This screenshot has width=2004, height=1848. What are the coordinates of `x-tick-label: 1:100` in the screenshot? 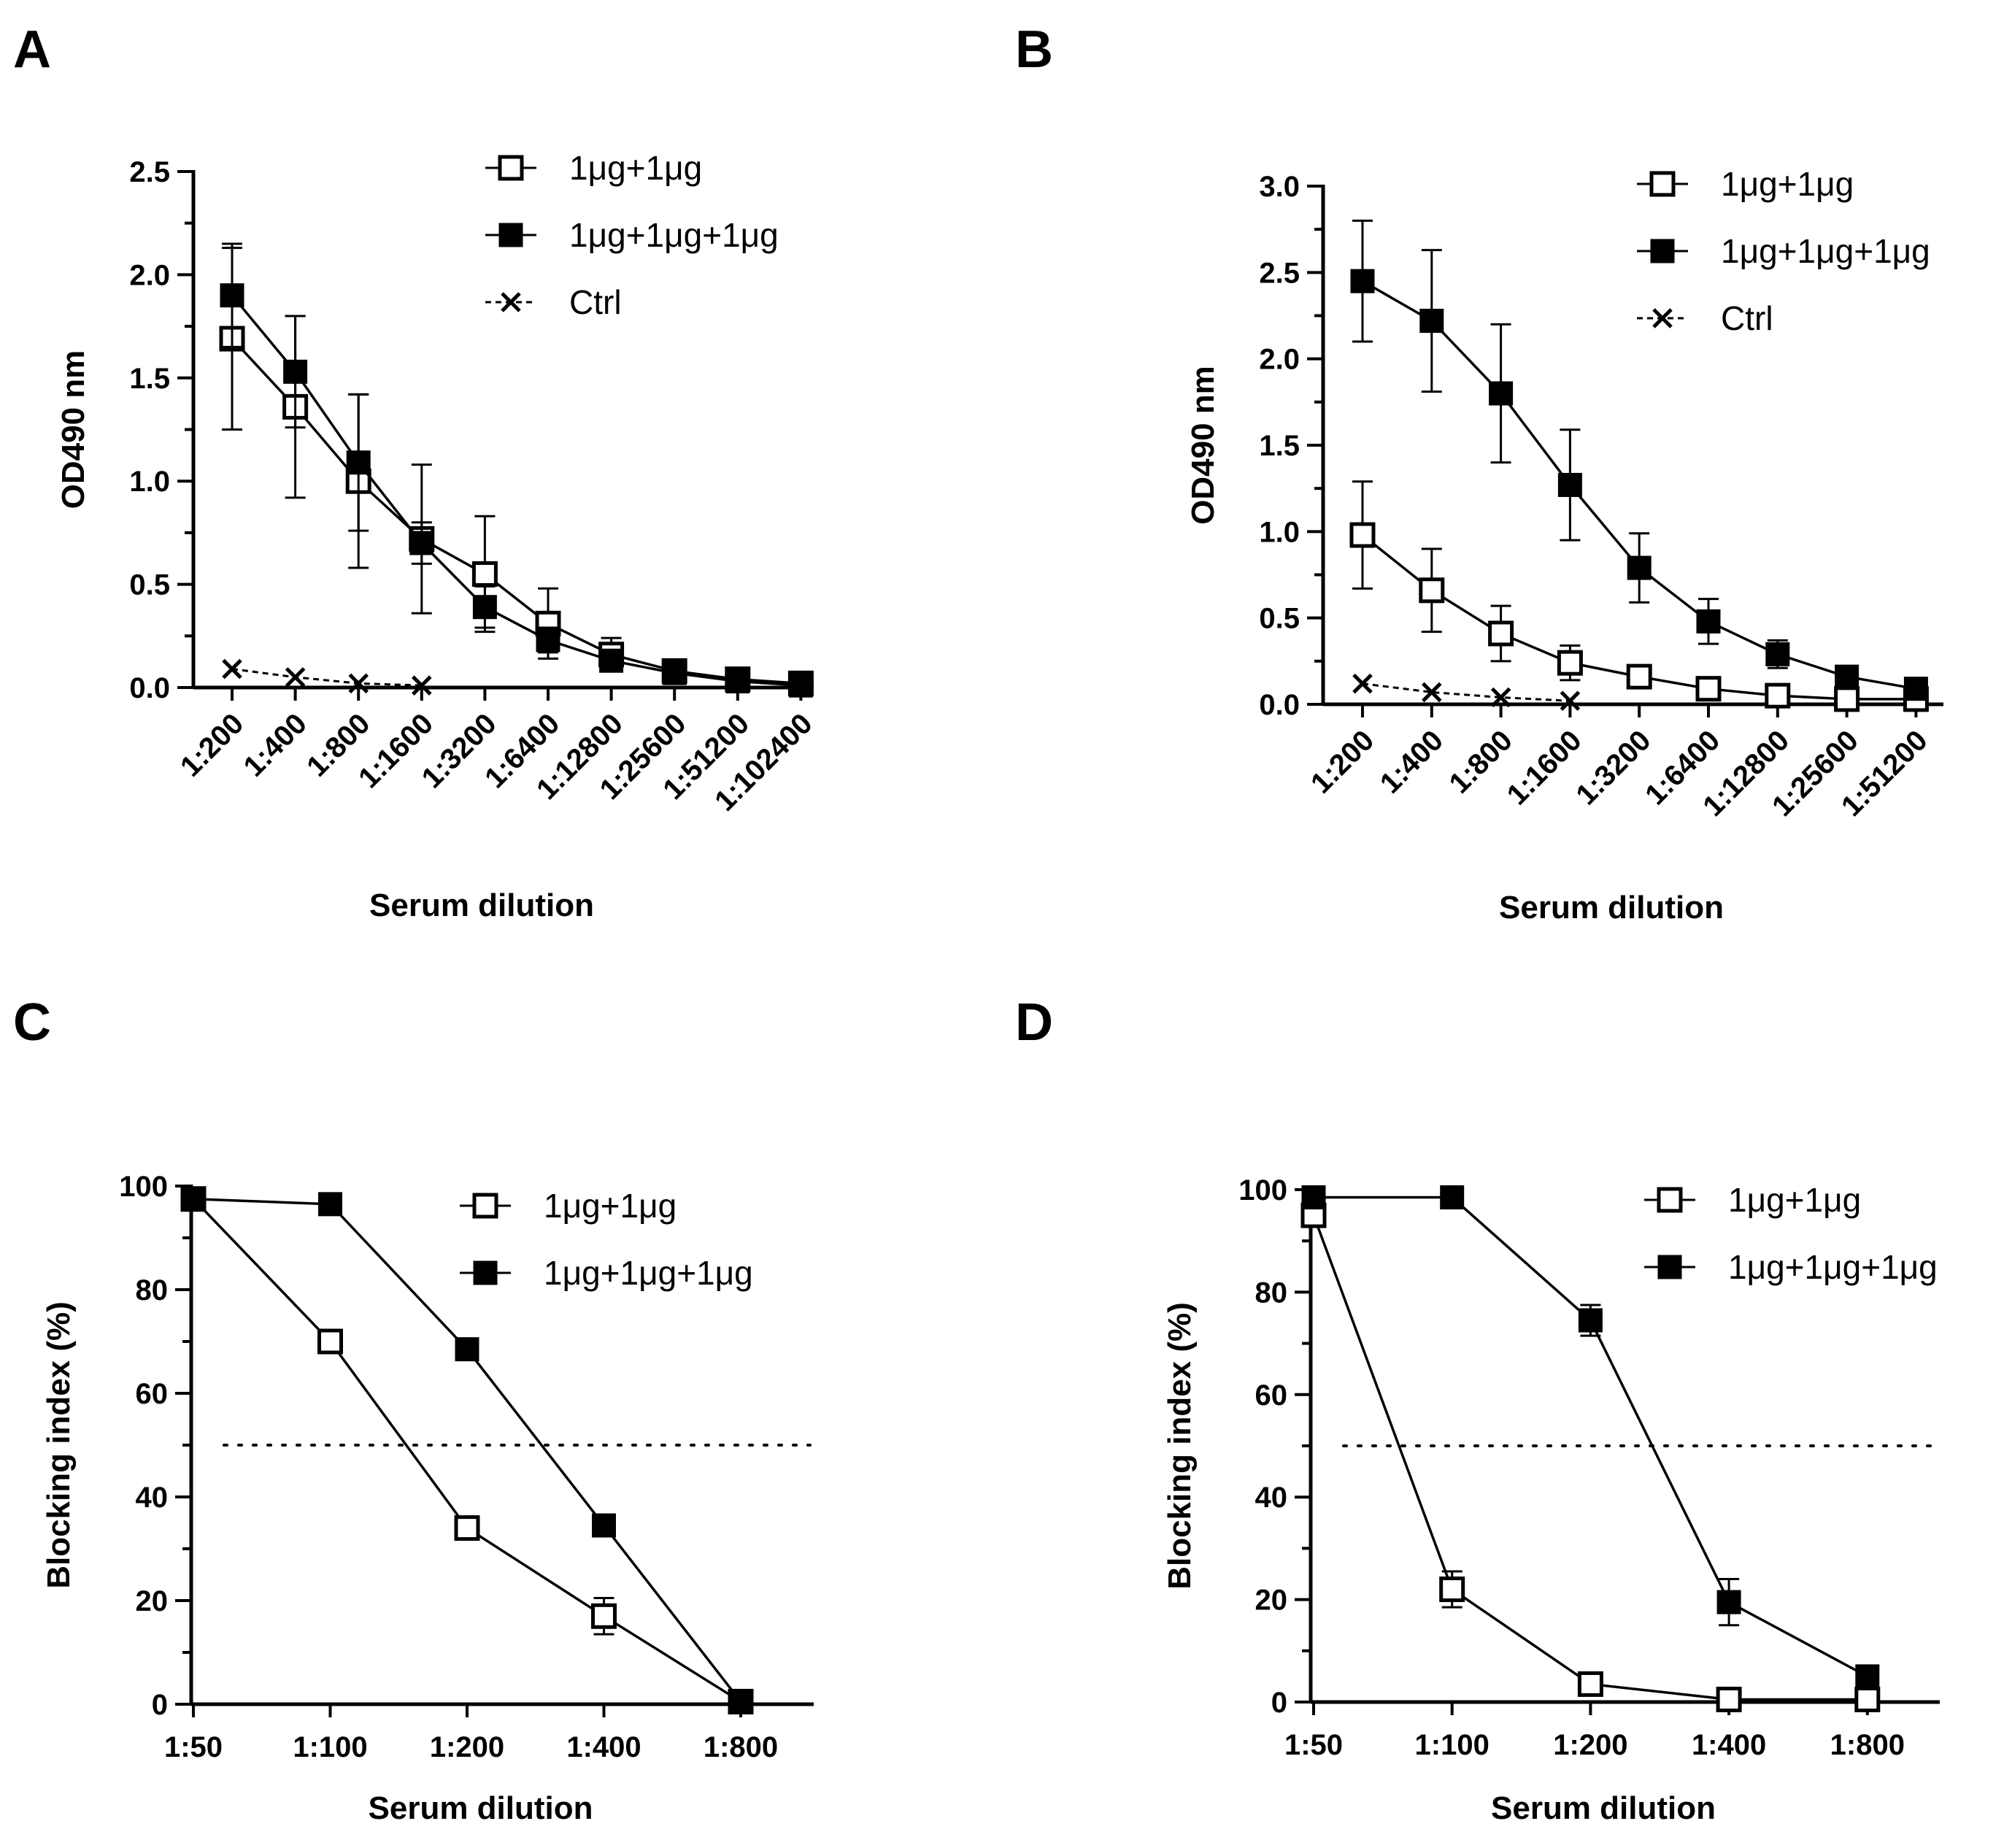 It's located at (330, 1747).